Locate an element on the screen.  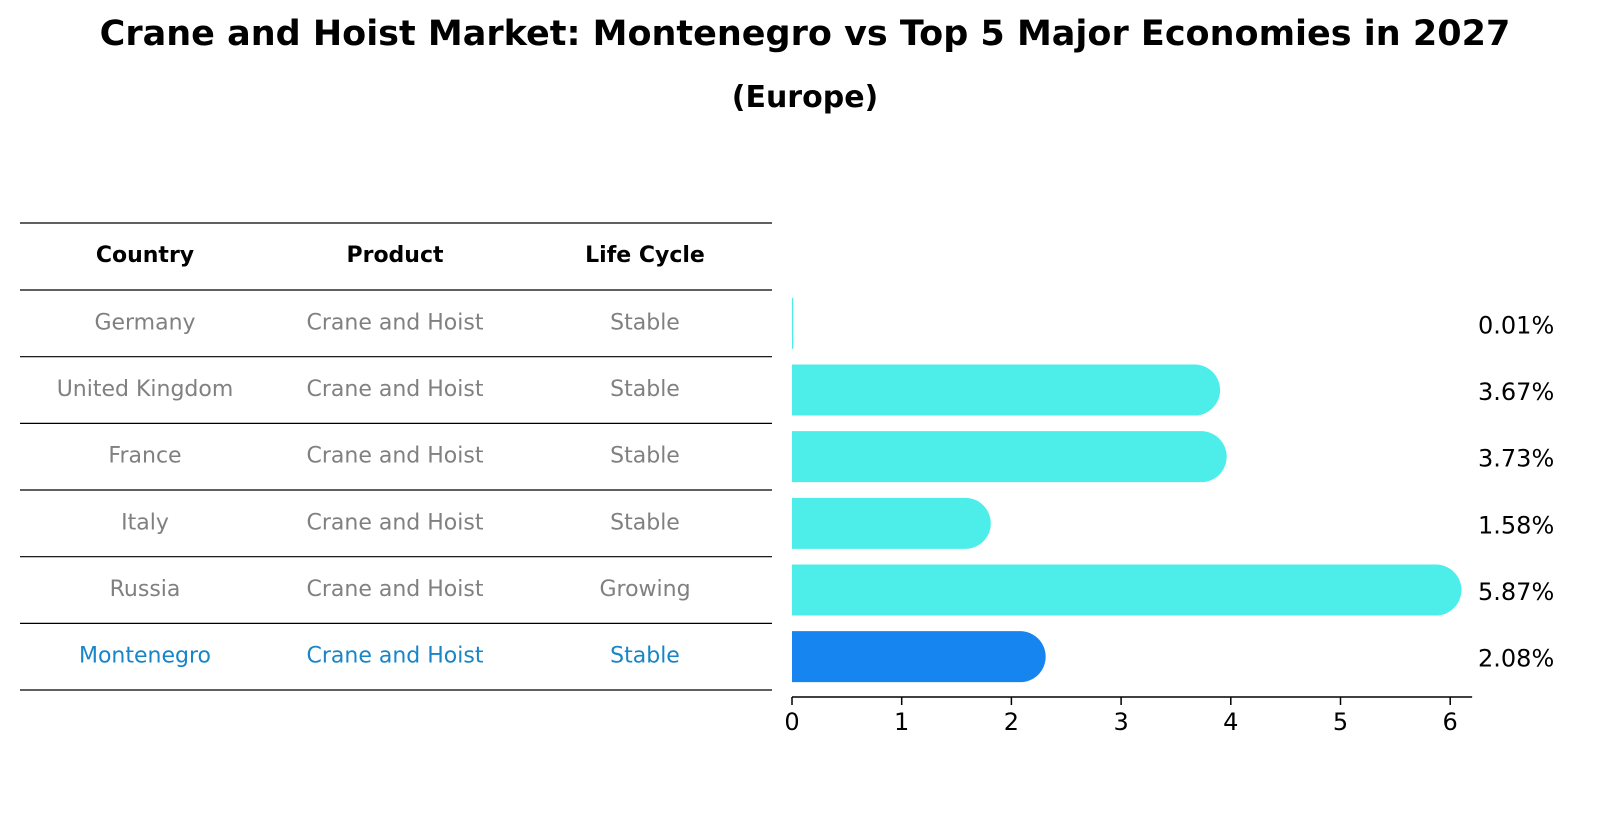
x-tick-label: 1 is located at coordinates (901, 722).